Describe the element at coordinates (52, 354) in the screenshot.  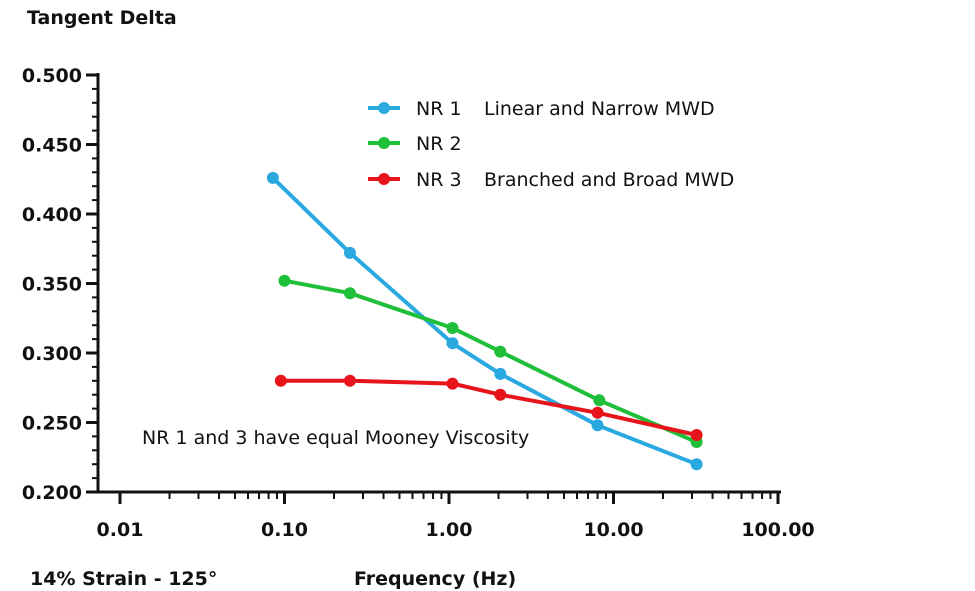
I see `y-tick-label: 0.300` at that location.